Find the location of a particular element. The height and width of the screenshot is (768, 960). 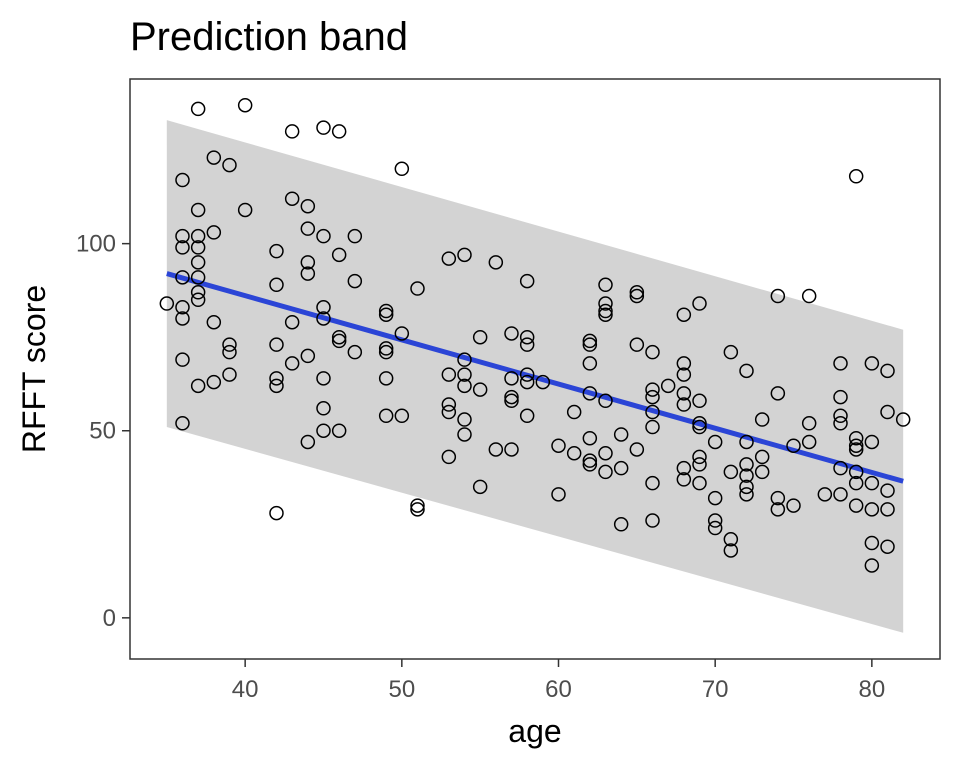

chart-title: Prediction band is located at coordinates (269, 37).